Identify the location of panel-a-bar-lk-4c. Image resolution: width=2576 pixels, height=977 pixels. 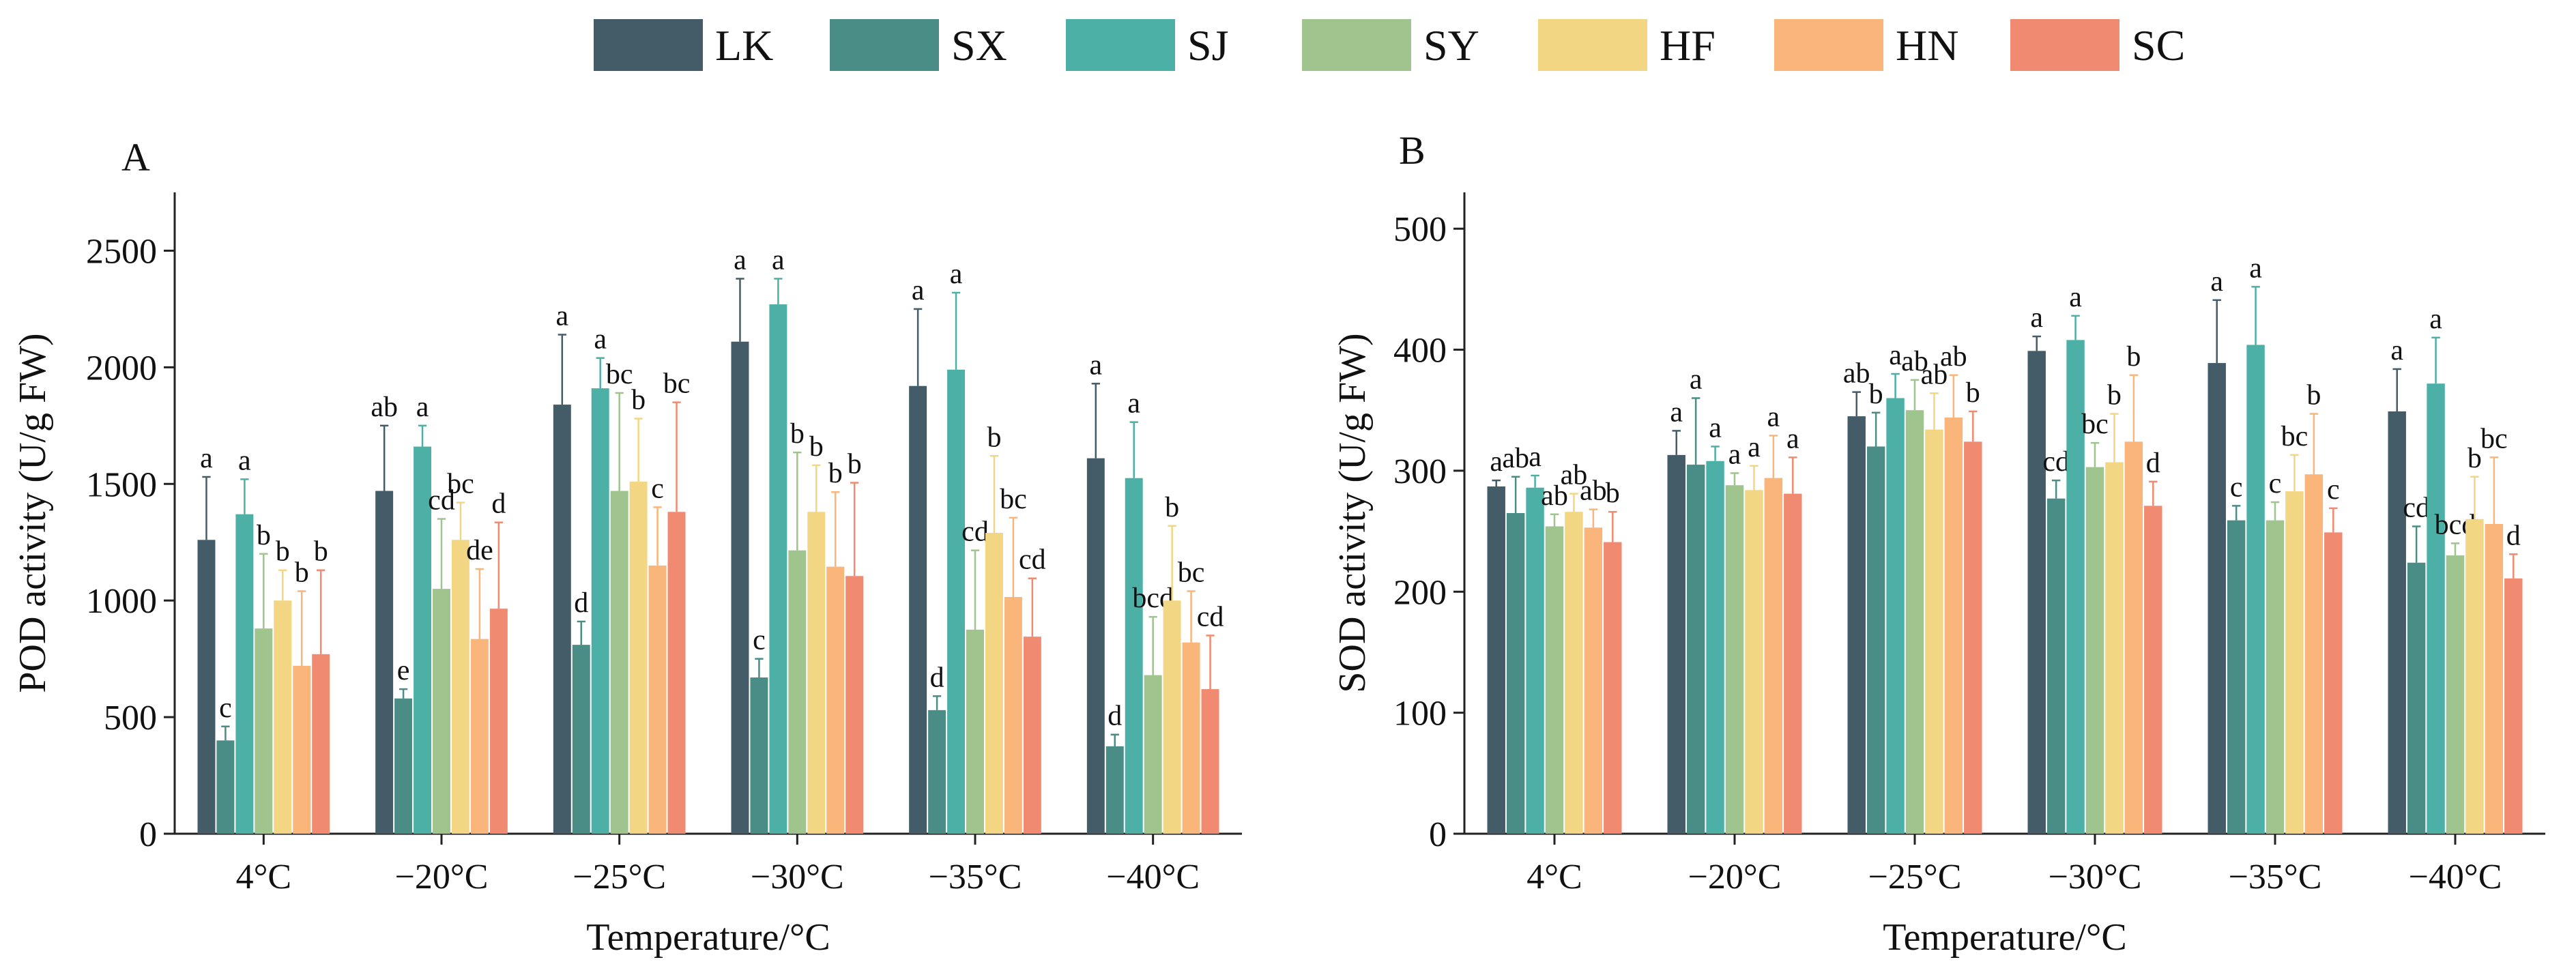
(206, 687).